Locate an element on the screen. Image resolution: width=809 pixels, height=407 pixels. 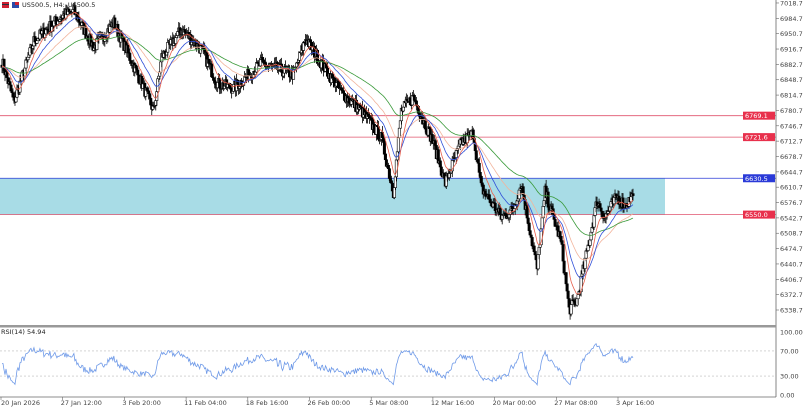
symbol-flag-icon is located at coordinates (15, 5).